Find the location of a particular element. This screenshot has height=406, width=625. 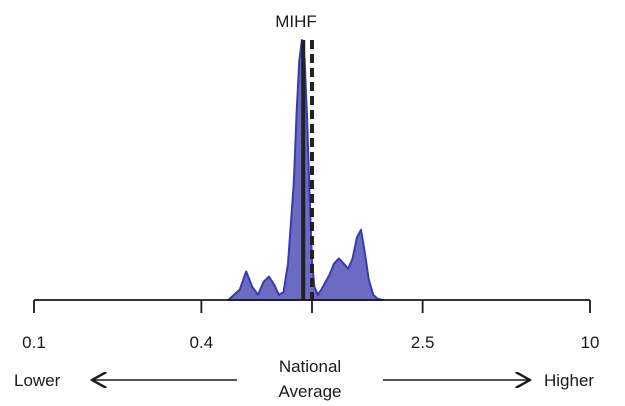

x-tick-label: 2.5 is located at coordinates (423, 342).